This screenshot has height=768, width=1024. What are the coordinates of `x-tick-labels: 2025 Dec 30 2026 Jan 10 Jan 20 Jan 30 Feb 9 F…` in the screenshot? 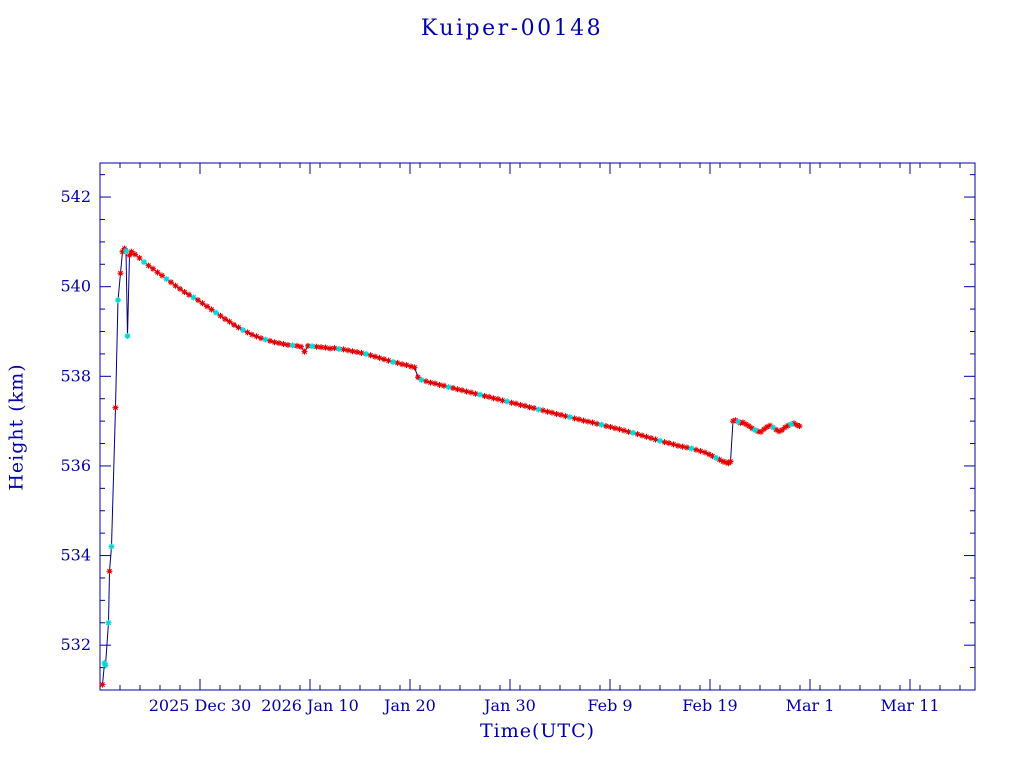 It's located at (544, 705).